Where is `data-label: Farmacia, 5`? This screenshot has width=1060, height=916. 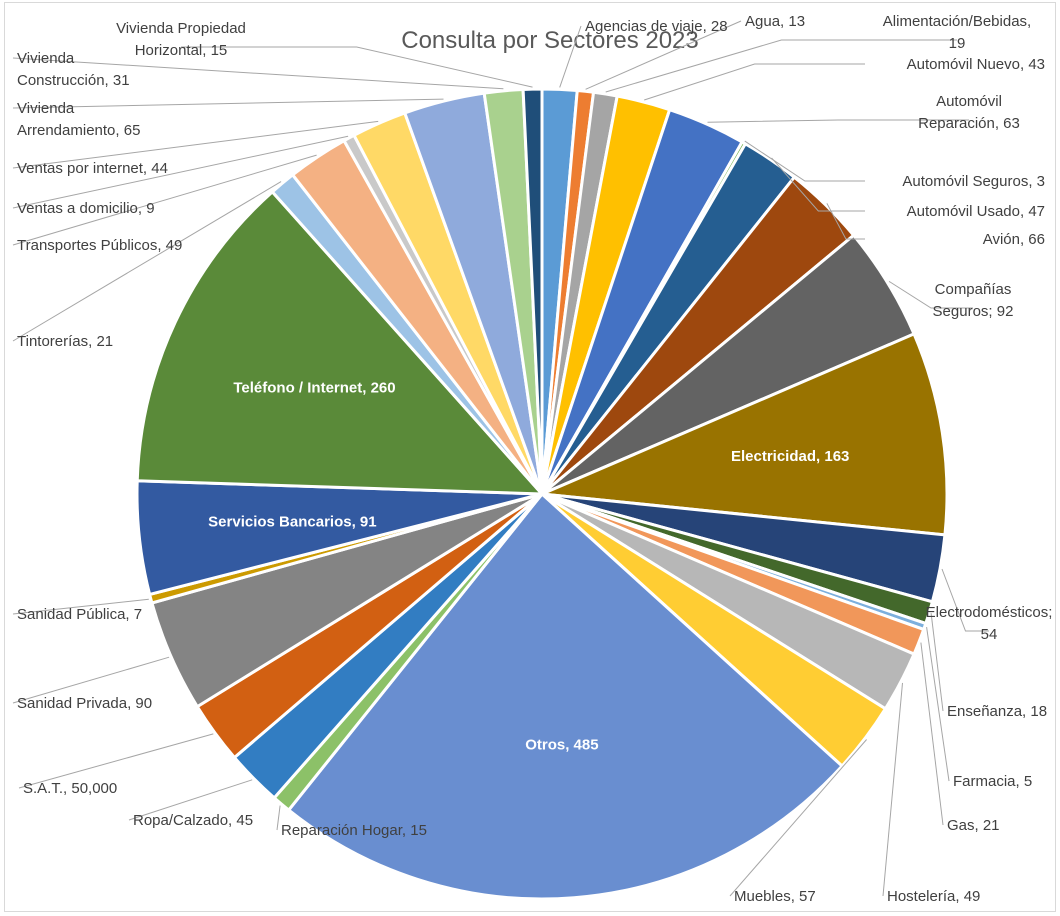
data-label: Farmacia, 5 is located at coordinates (992, 781).